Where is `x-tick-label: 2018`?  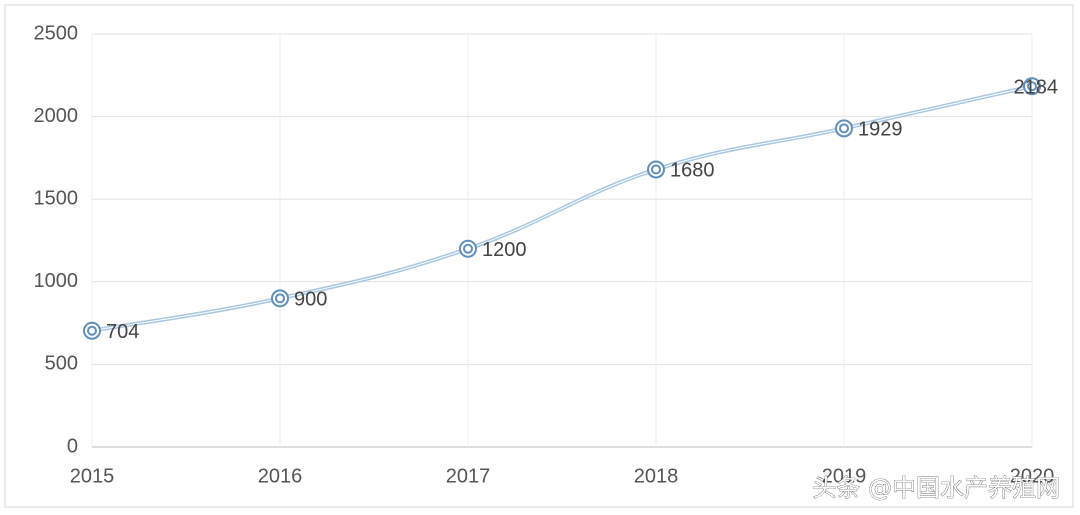 x-tick-label: 2018 is located at coordinates (656, 476).